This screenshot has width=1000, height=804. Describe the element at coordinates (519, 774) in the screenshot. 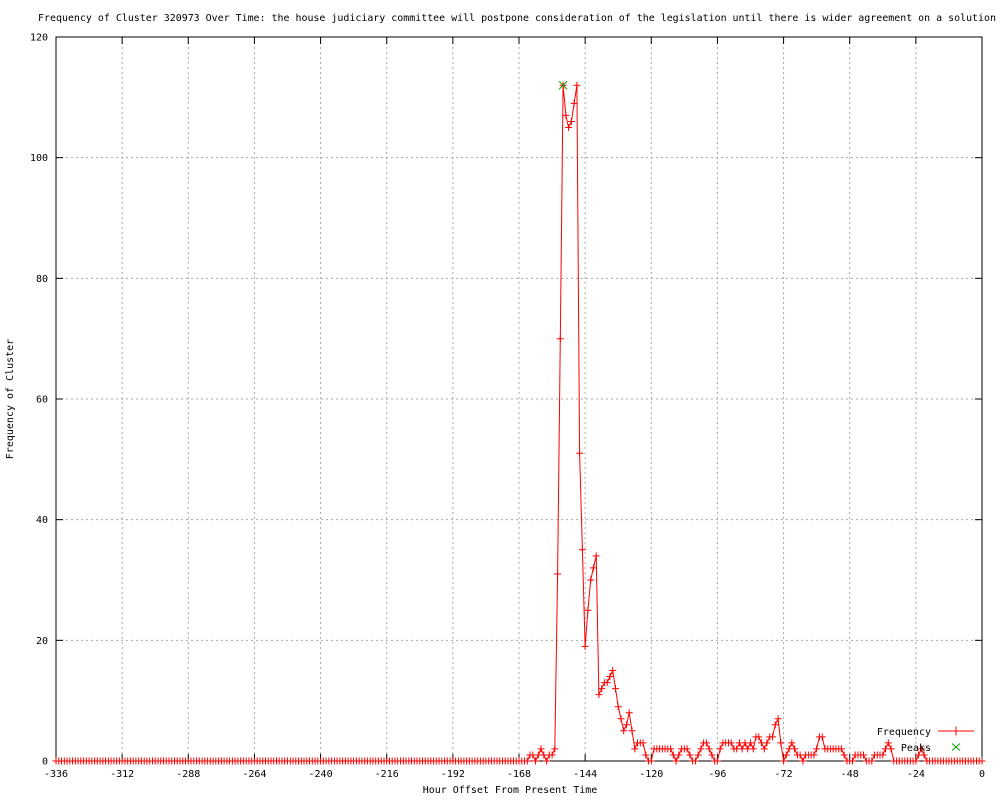

I see `x-tick-label: -168` at that location.